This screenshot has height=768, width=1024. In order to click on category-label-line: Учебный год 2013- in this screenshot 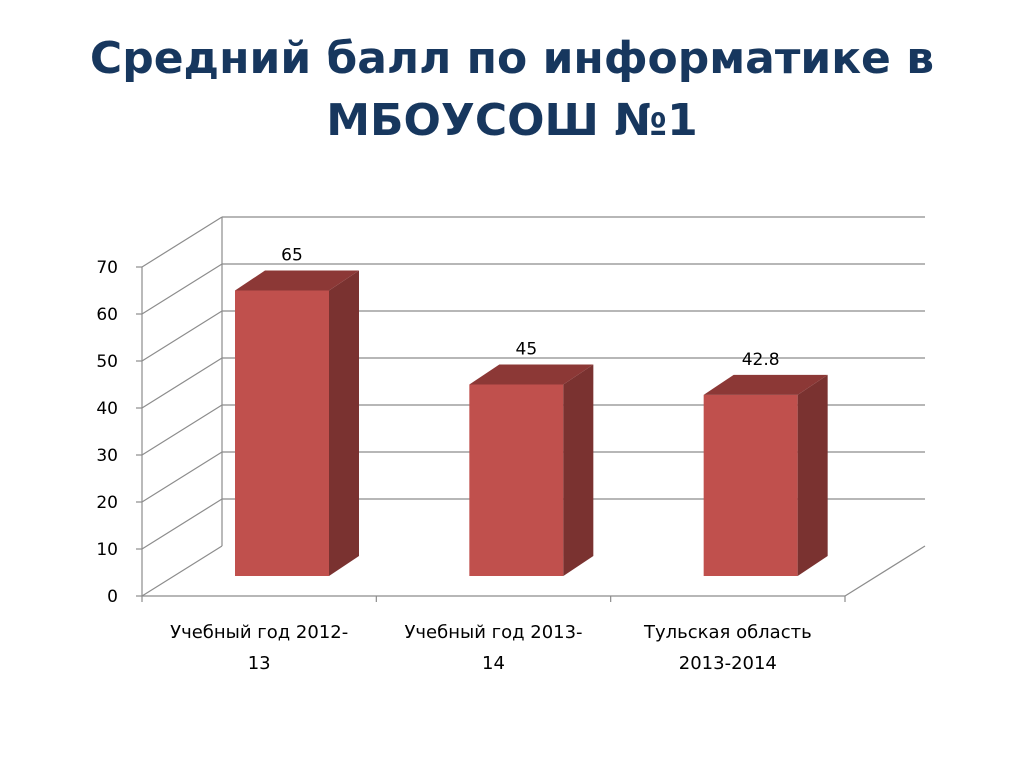, I will do `click(493, 632)`.